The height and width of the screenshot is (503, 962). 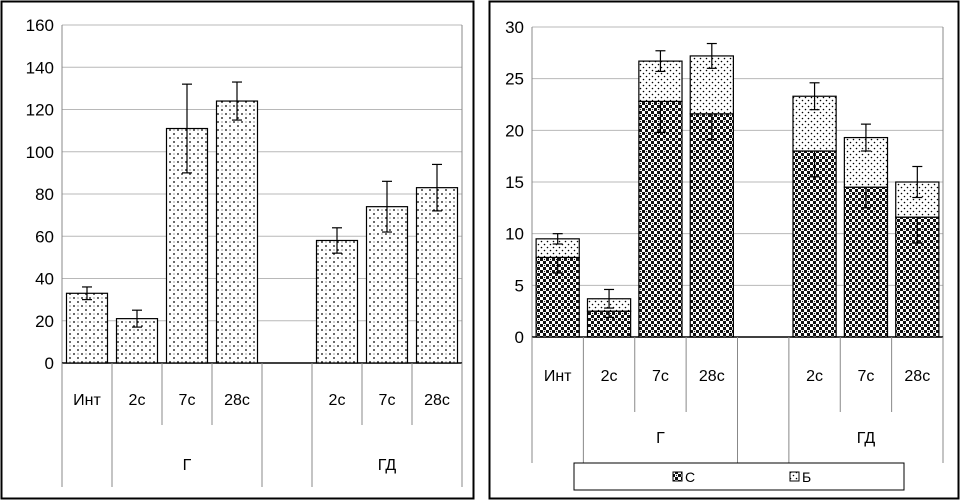 I want to click on legend-swatch-b, so click(x=794, y=476).